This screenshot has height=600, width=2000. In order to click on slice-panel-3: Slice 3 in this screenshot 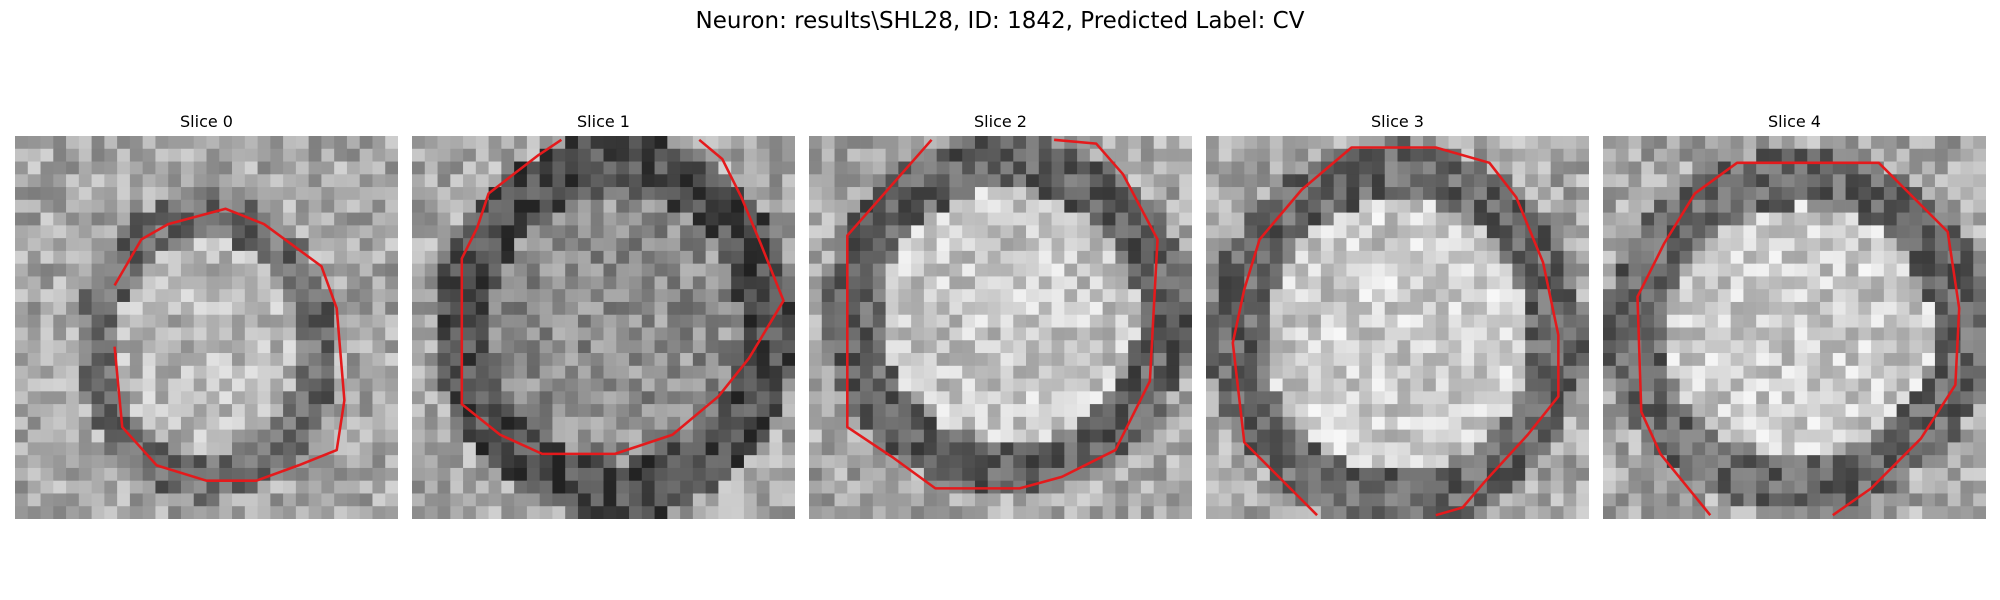, I will do `click(1397, 314)`.